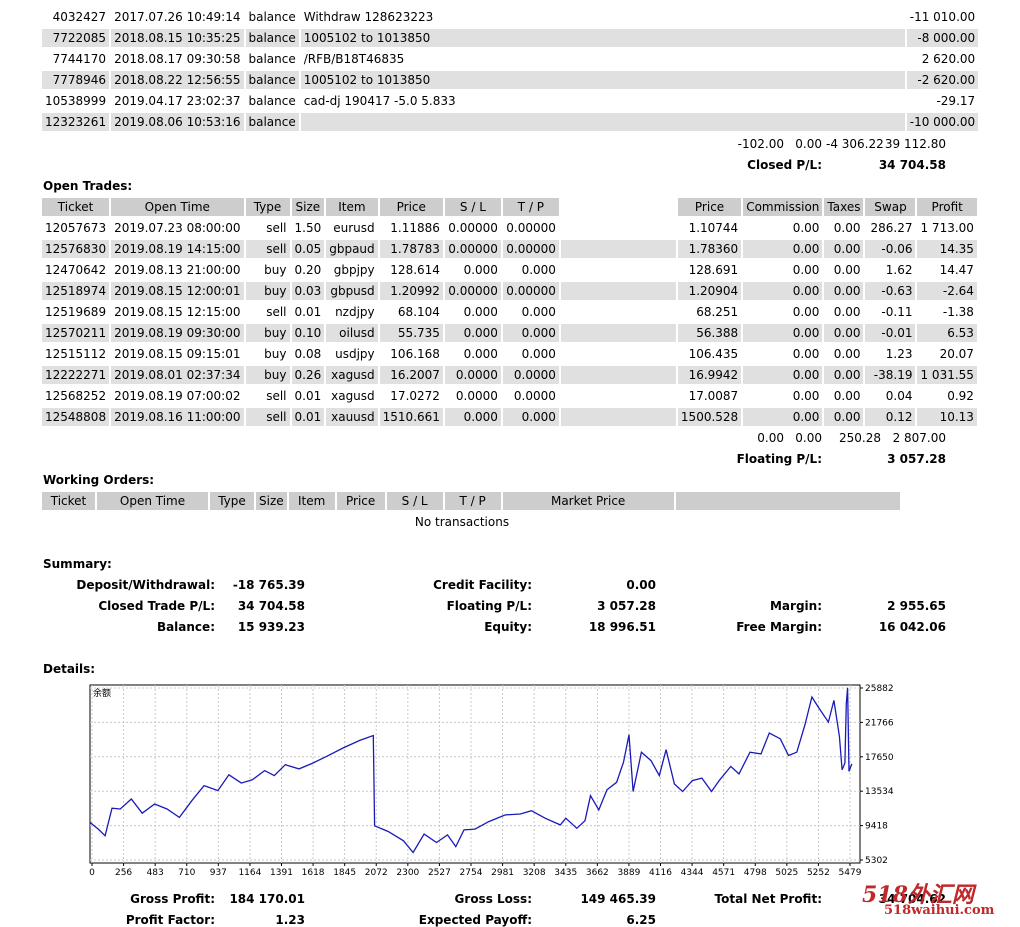 The image size is (1020, 927). Describe the element at coordinates (76, 207) in the screenshot. I see `column-header: Ticket` at that location.